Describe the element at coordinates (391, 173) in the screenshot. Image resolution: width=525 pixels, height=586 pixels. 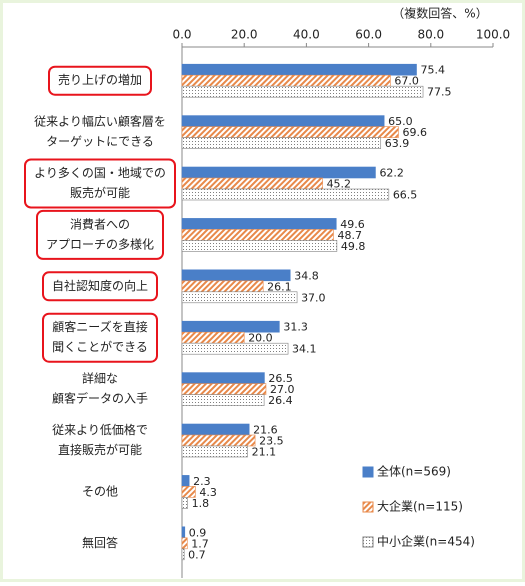
I see `value-label: 62.2` at that location.